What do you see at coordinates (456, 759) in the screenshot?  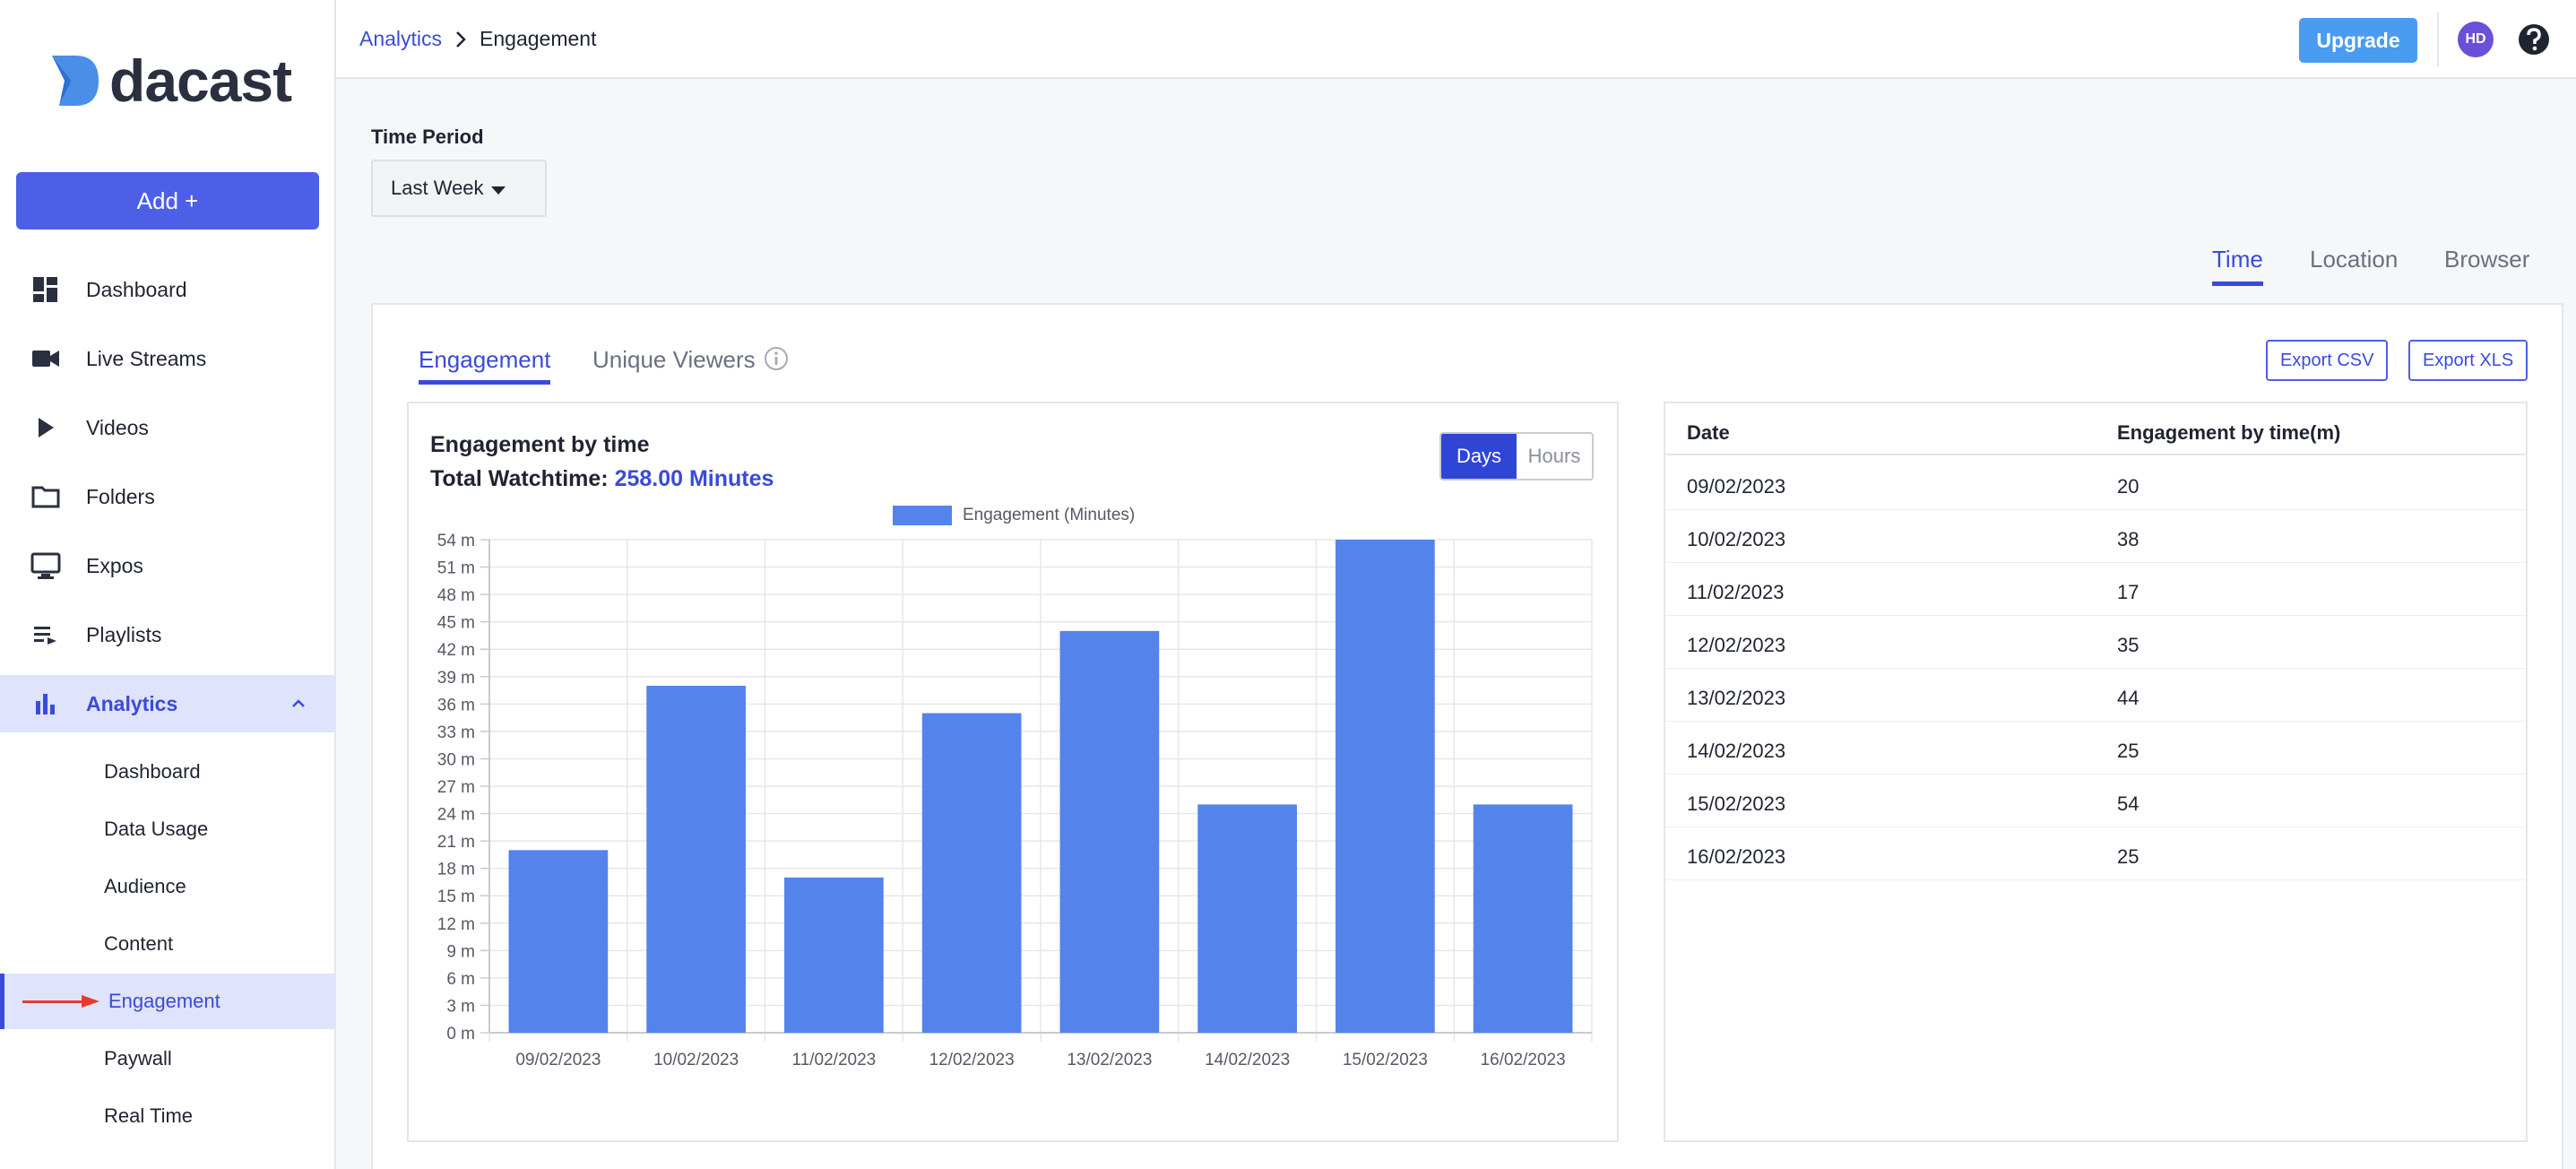 I see `y-tick-label: 30 m` at bounding box center [456, 759].